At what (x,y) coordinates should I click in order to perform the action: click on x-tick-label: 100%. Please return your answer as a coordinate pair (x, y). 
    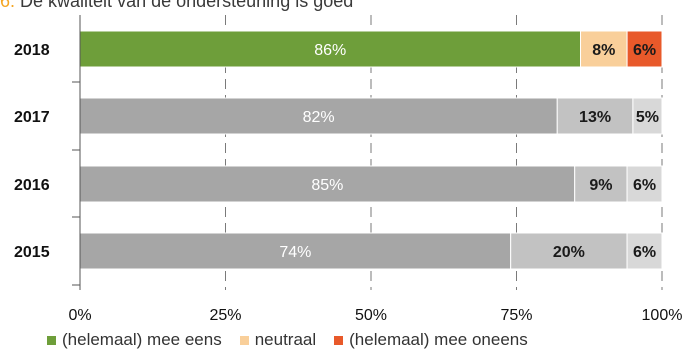
    Looking at the image, I should click on (662, 315).